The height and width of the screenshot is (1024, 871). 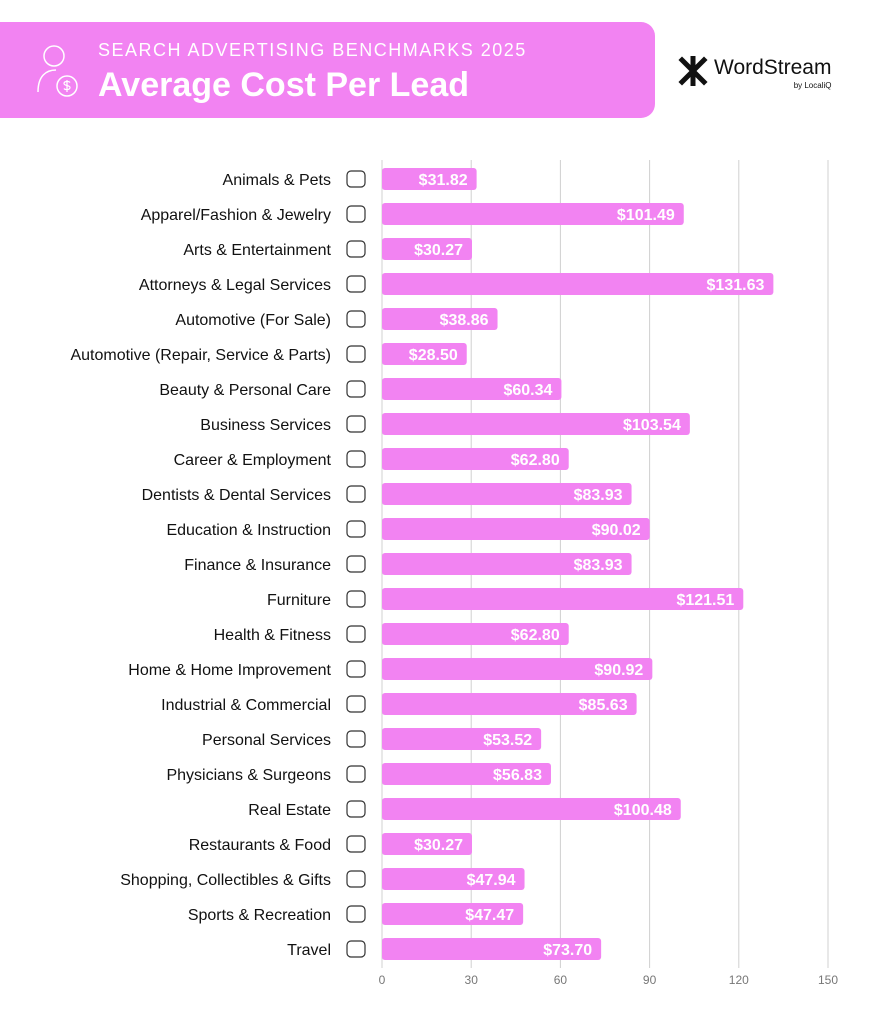 I want to click on category-label: Shopping, Collectibles & Gifts, so click(x=225, y=880).